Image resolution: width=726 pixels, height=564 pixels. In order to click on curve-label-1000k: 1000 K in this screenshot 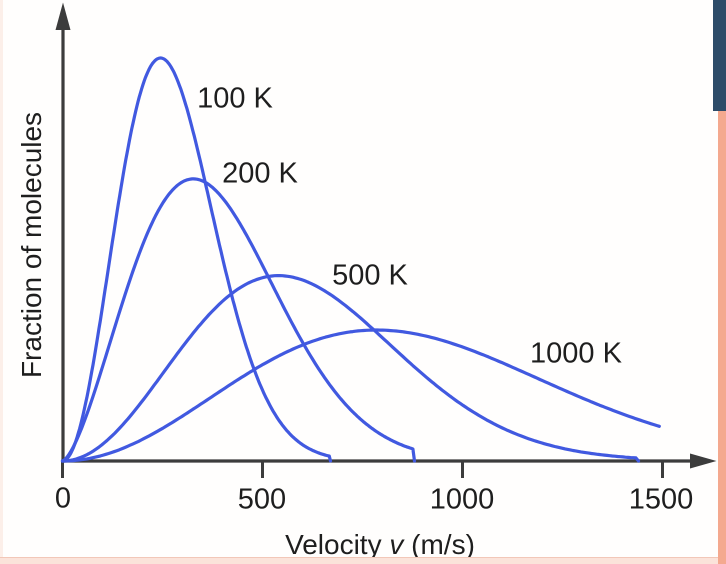, I will do `click(576, 353)`.